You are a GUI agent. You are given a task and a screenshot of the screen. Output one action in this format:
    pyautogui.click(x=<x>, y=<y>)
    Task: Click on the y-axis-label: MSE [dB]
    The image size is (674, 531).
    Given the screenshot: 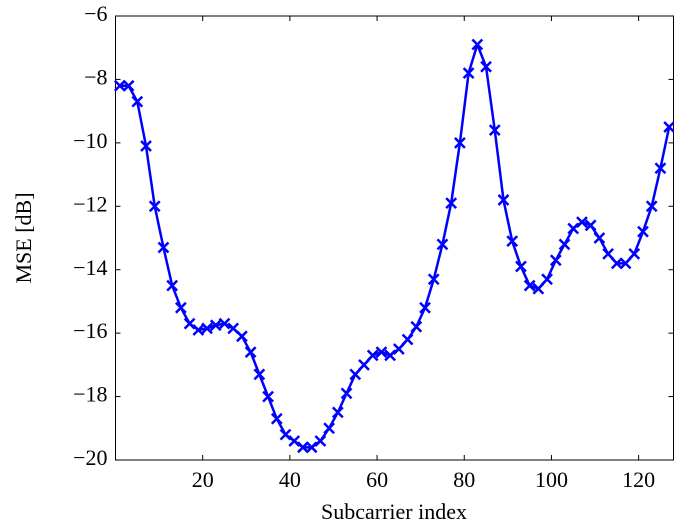 What is the action you would take?
    pyautogui.click(x=23, y=237)
    